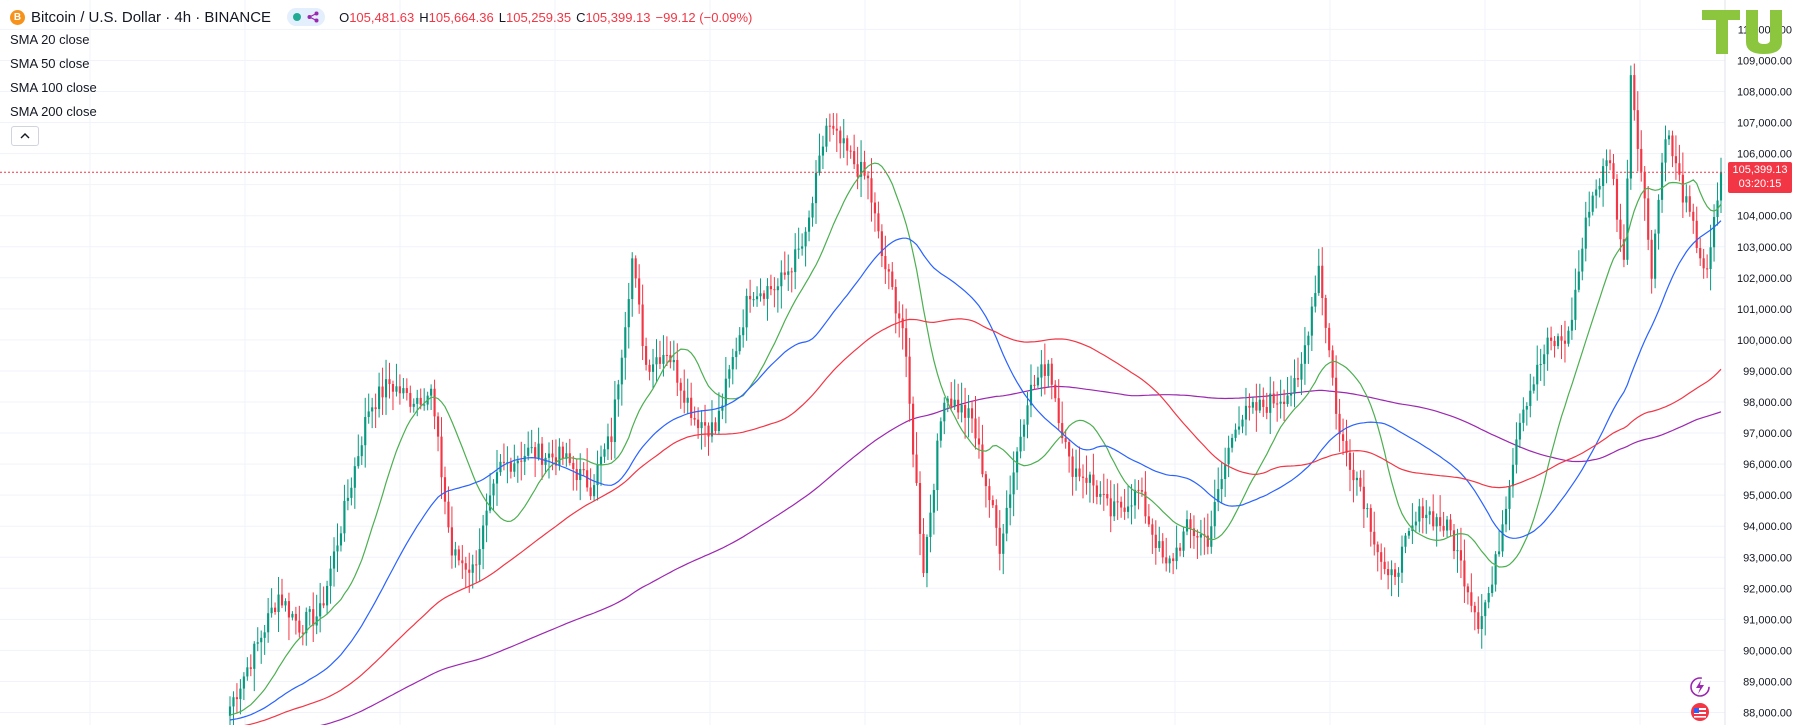 Image resolution: width=1800 pixels, height=725 pixels. I want to click on lightning-icon, so click(1700, 687).